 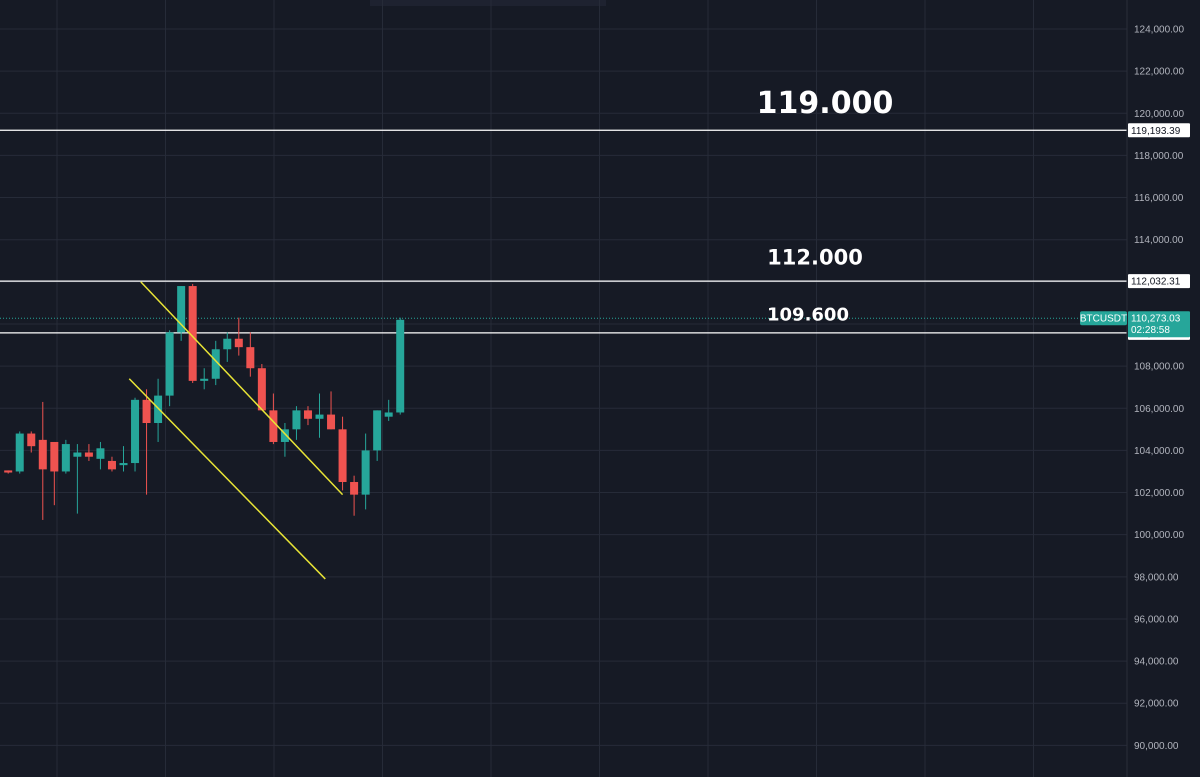 I want to click on descending-channel, so click(x=236, y=430).